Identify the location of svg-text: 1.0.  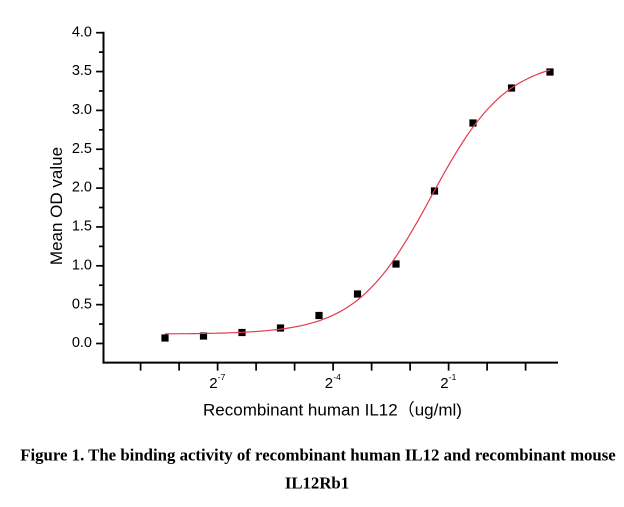
(82, 265).